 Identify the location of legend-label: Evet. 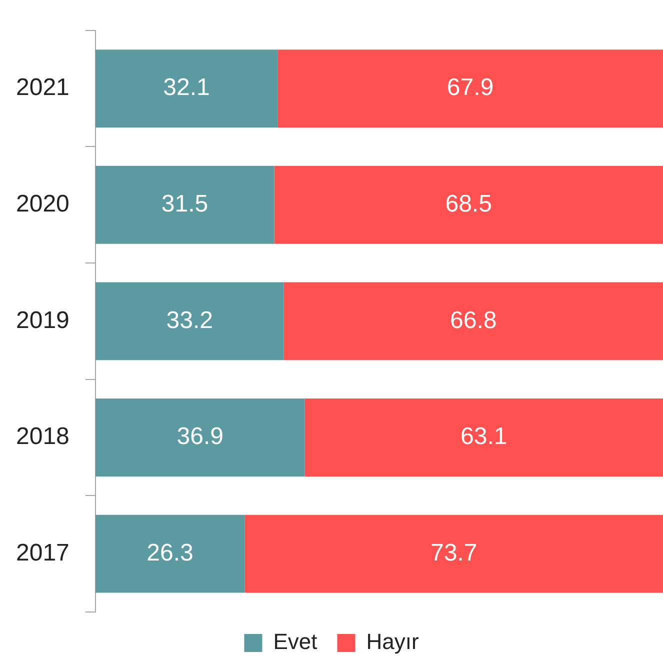
(295, 641).